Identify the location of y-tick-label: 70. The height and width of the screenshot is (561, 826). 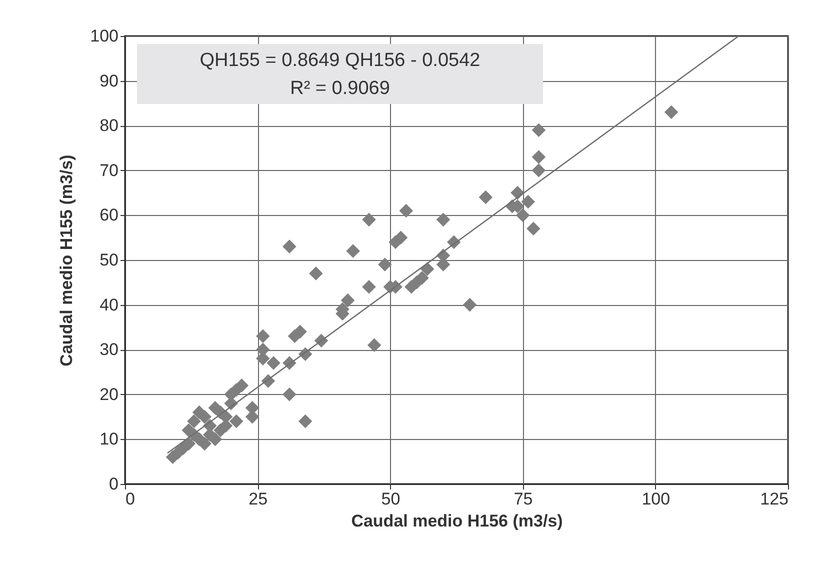
(109, 170).